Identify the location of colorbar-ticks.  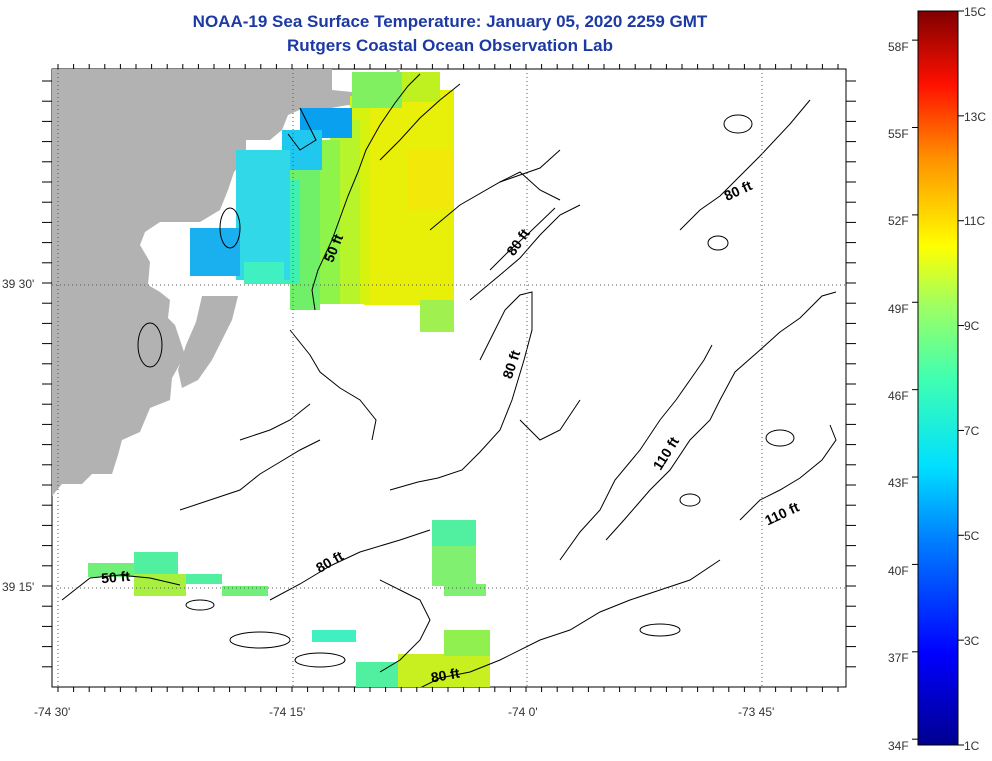
(938, 378).